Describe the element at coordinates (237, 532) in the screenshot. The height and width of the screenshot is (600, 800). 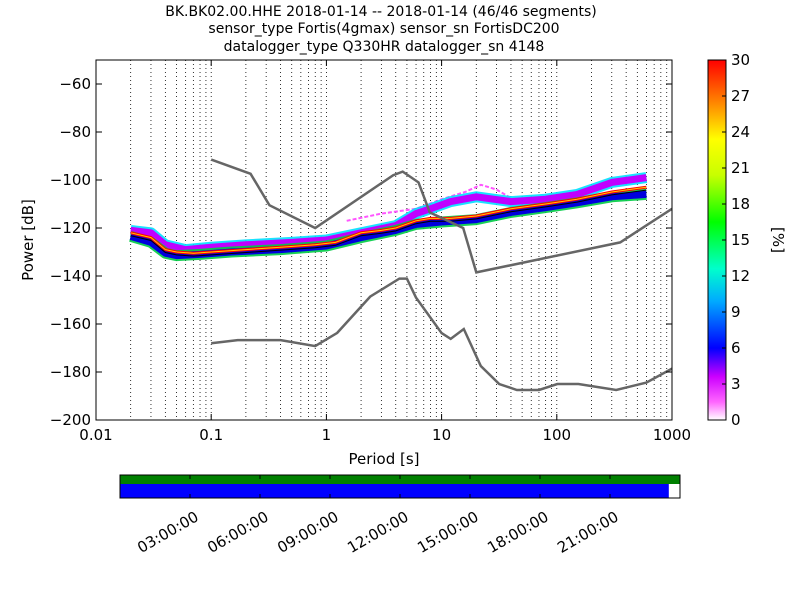
I see `timeline-label: 06:00:00` at that location.